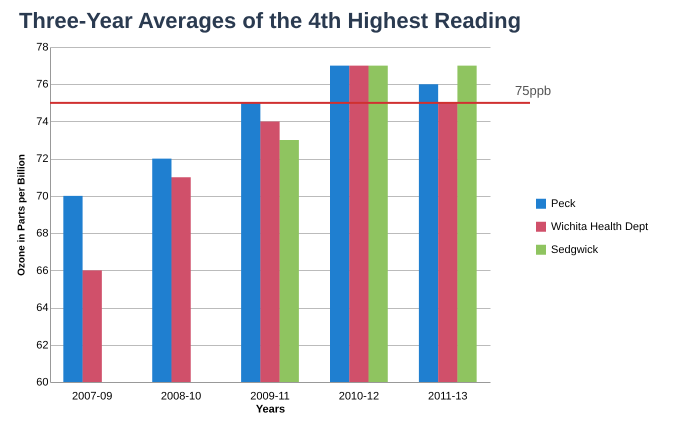  Describe the element at coordinates (42, 345) in the screenshot. I see `y-tick-label: 62` at that location.